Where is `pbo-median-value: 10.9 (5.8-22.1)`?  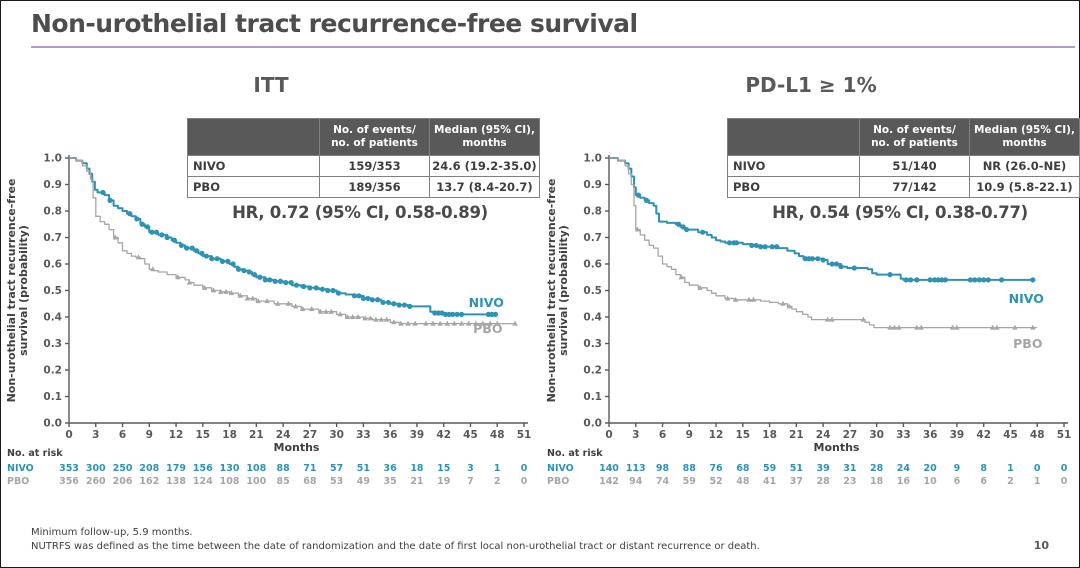 pbo-median-value: 10.9 (5.8-22.1) is located at coordinates (1024, 187).